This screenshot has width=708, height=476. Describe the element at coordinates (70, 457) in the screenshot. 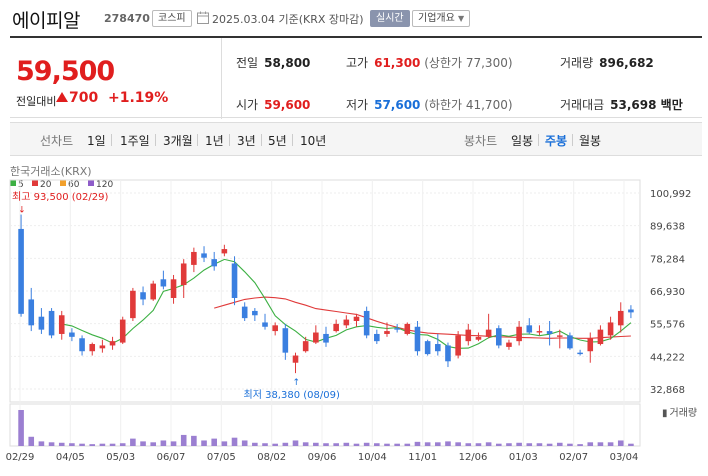

I see `x-tick-label: 04/05` at that location.